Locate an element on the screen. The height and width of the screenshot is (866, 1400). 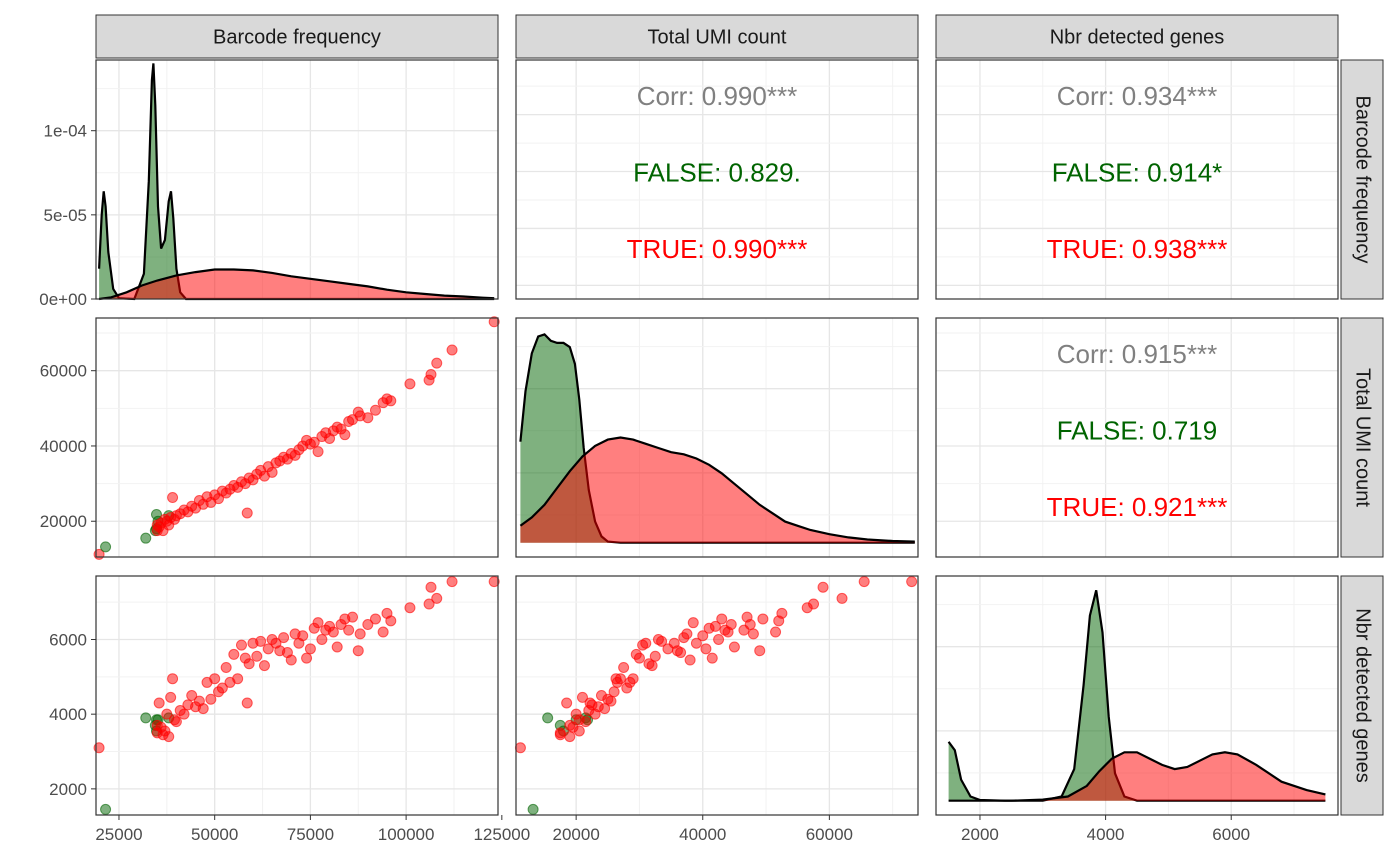
x-tick-label: 60000 is located at coordinates (829, 834).